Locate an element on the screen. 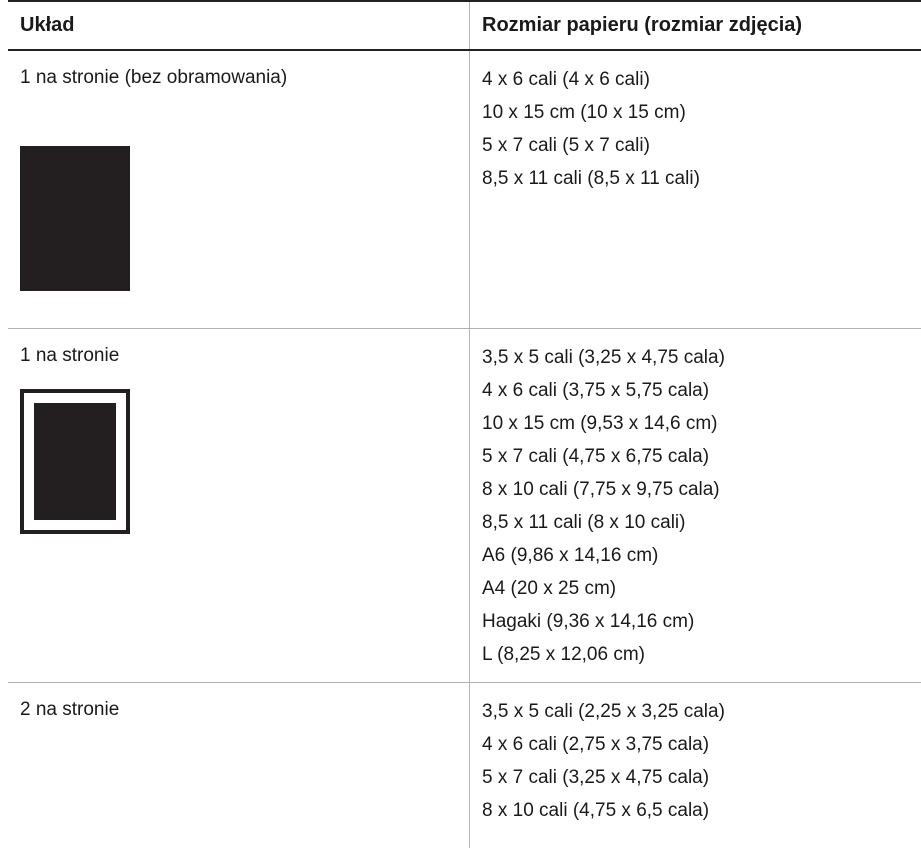 The width and height of the screenshot is (921, 848). paper-size-item: 8 x 10 cali (4,75 x 6,5 cala) is located at coordinates (596, 810).